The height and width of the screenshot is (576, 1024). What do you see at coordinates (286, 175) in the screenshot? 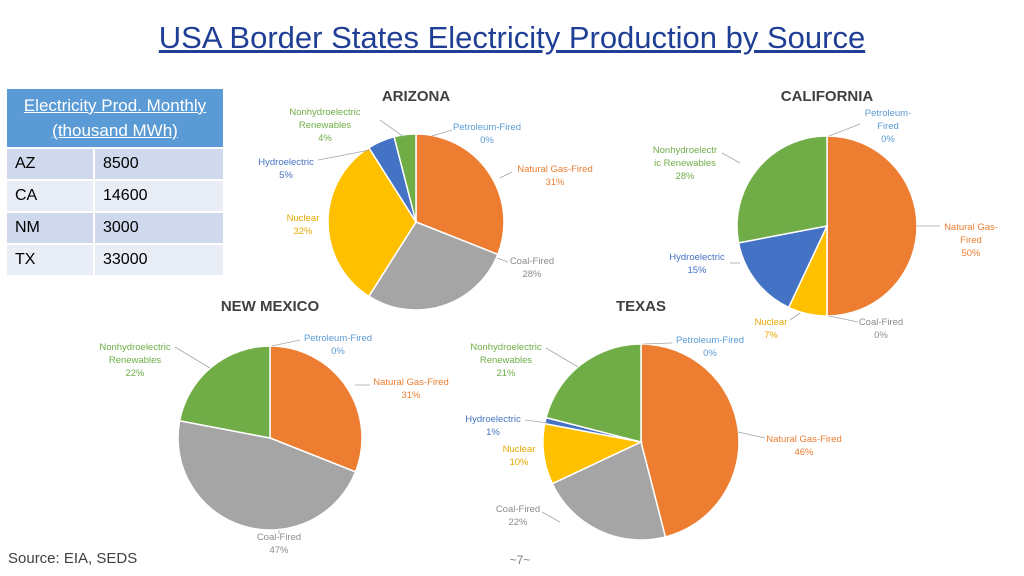
I see `data-label-pct: 5%` at bounding box center [286, 175].